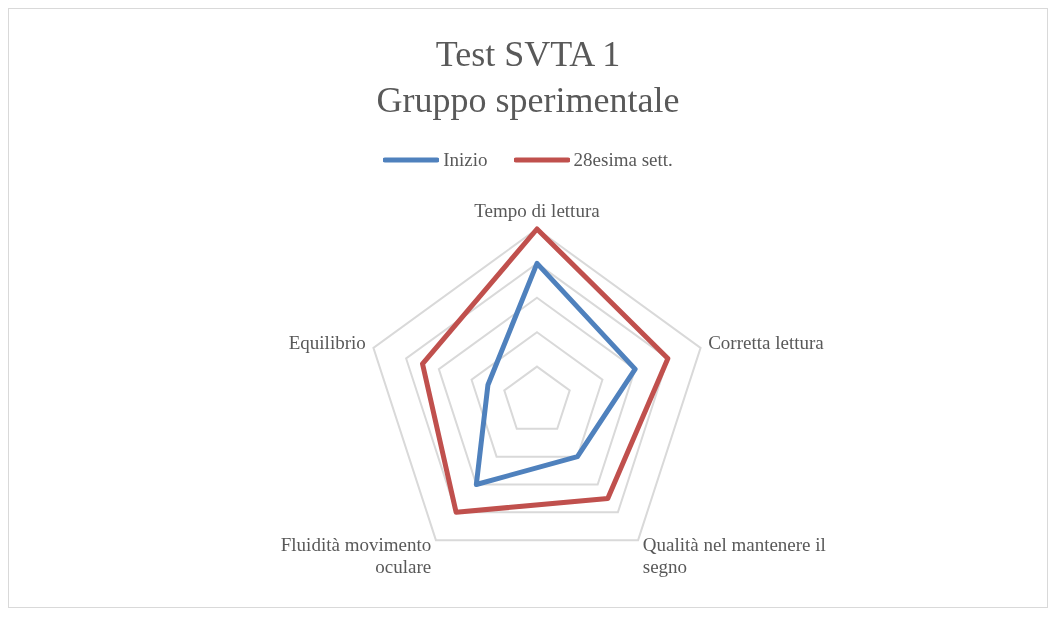  Describe the element at coordinates (623, 160) in the screenshot. I see `legend-label: 28esima sett.` at that location.